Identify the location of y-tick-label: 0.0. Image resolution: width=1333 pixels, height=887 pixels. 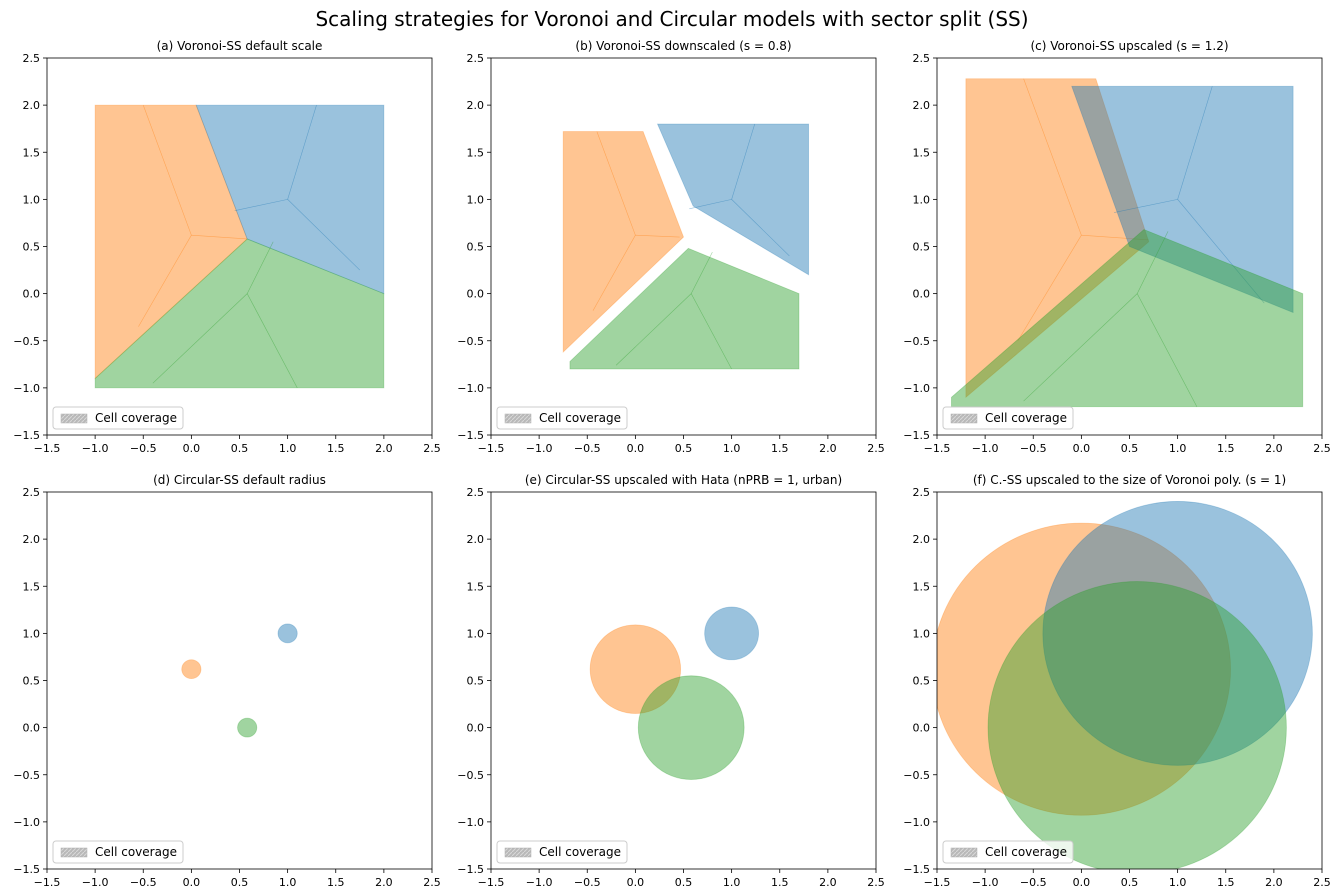
(32, 728).